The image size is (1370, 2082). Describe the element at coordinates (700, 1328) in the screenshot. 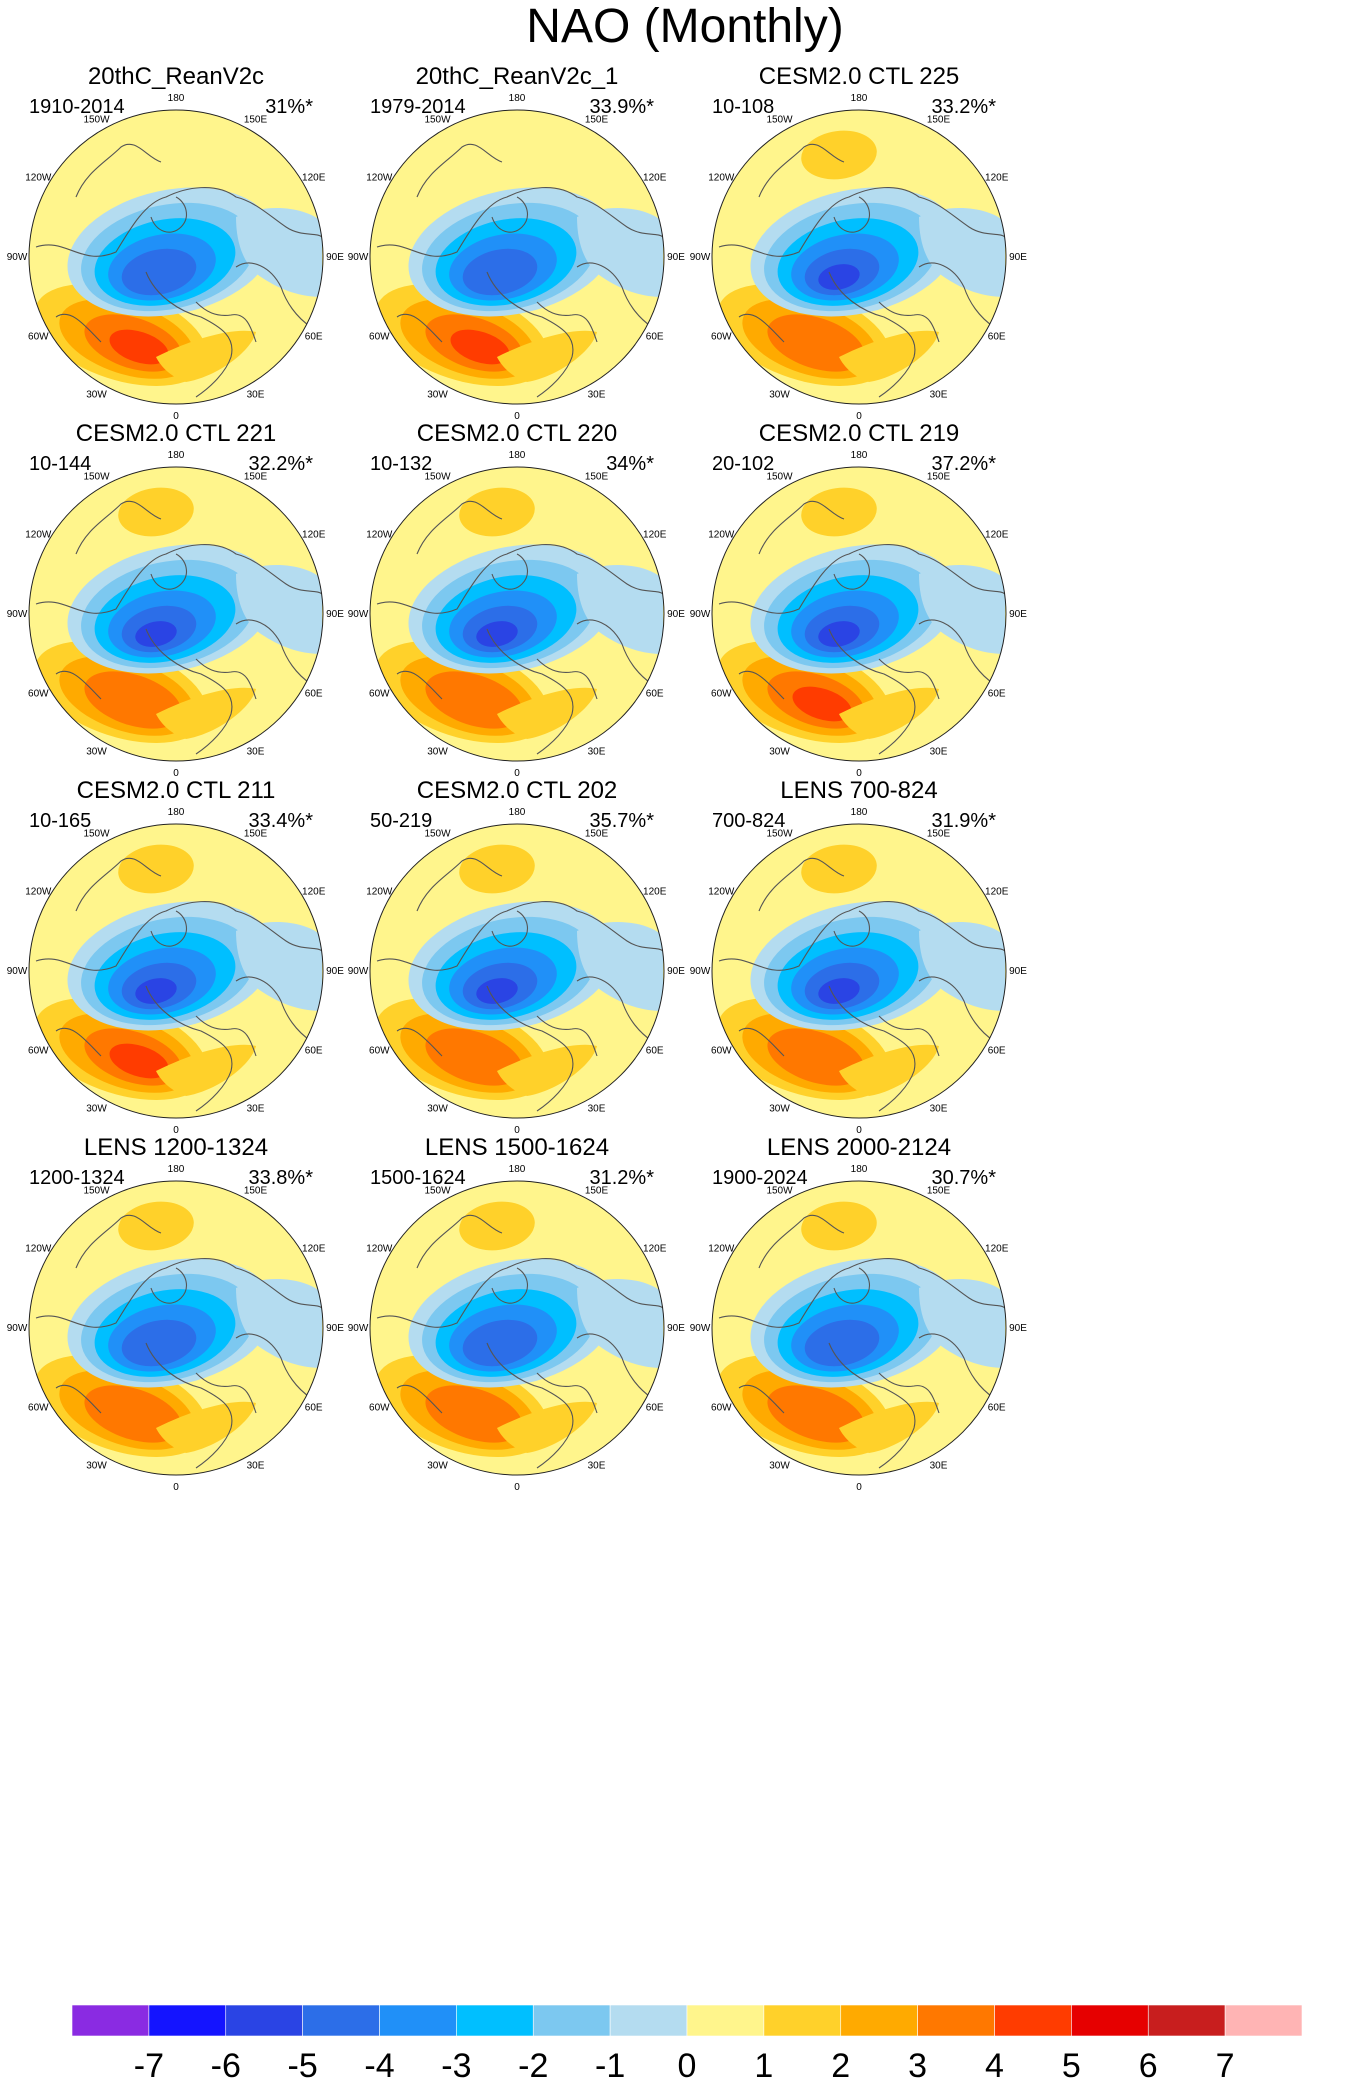

I see `longitude-label: 90W` at that location.